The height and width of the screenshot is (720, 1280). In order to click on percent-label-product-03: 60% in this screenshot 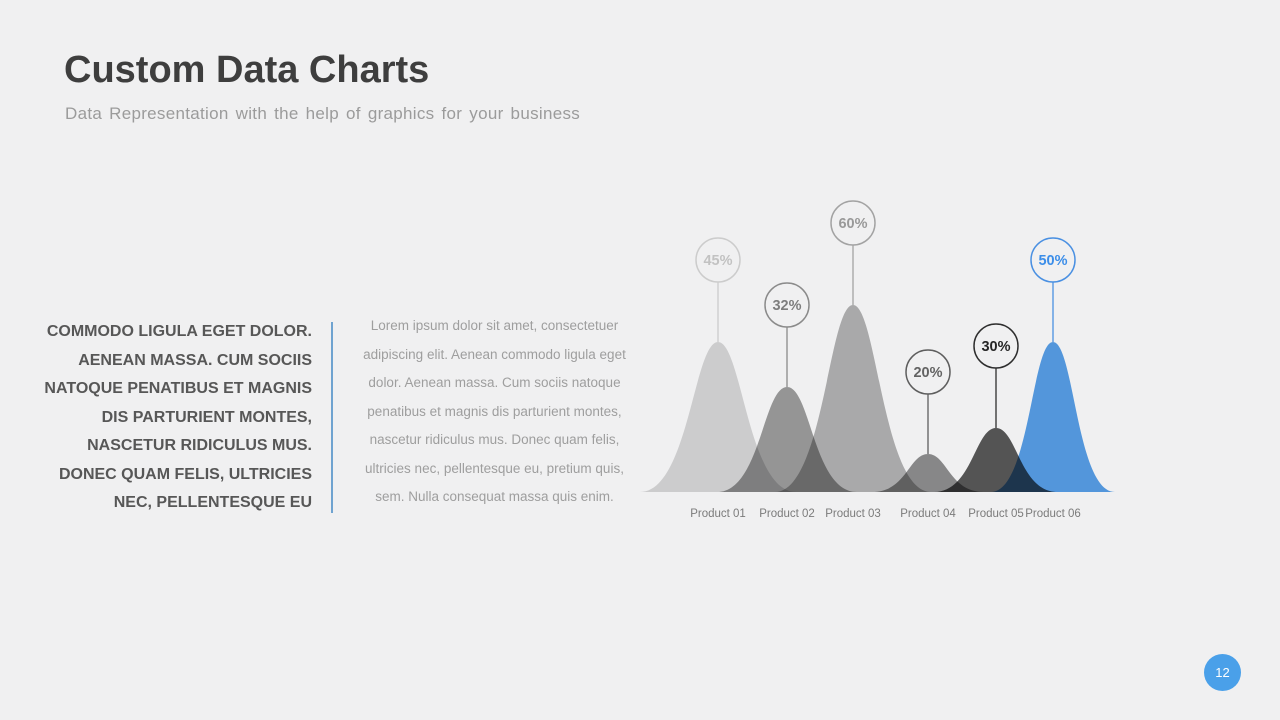, I will do `click(852, 224)`.